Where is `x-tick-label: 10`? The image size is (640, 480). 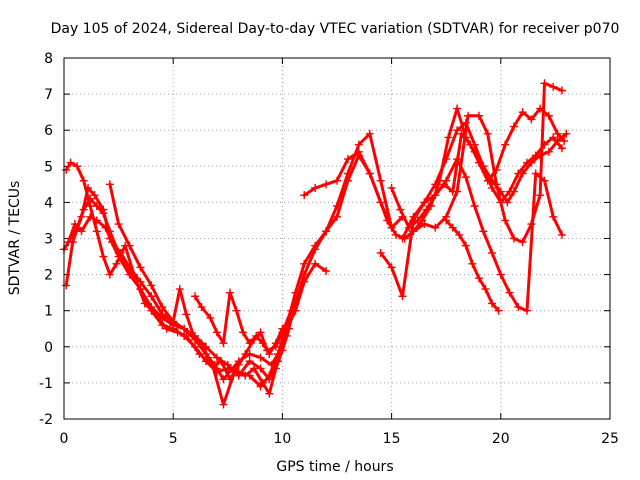
x-tick-label: 10 is located at coordinates (282, 439).